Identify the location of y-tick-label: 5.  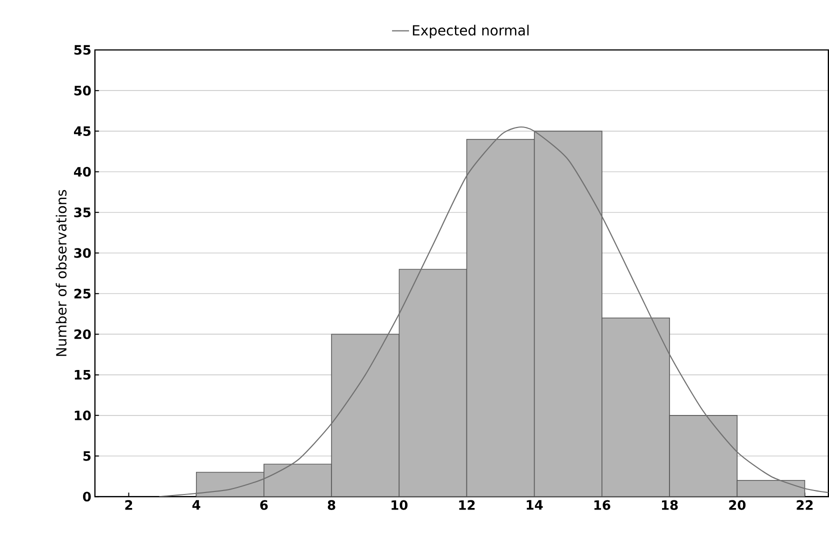
(87, 456).